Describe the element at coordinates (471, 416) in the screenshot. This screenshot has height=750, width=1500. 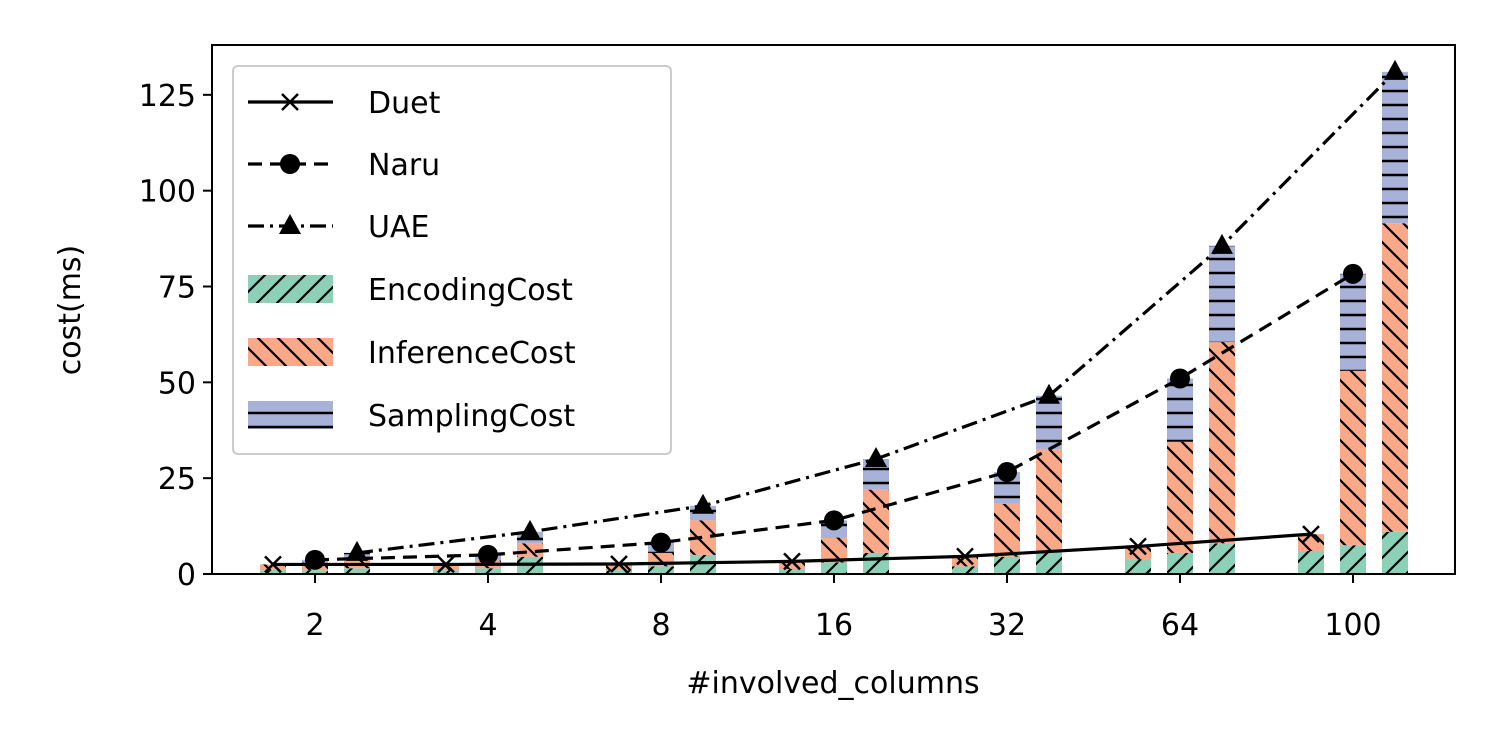
I see `legend-label-samplingcost: SamplingCost` at that location.